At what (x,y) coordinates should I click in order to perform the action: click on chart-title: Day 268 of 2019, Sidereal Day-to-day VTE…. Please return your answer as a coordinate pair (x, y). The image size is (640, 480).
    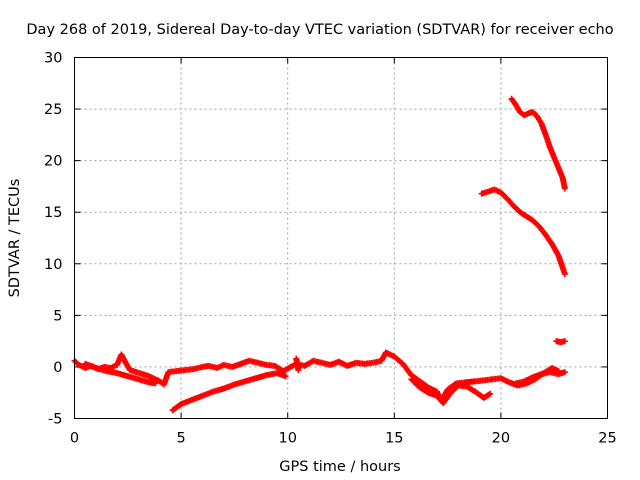
    Looking at the image, I should click on (319, 30).